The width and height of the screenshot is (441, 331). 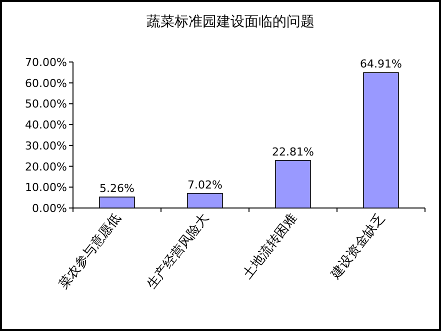 I want to click on data-label: 64.91%, so click(x=381, y=64).